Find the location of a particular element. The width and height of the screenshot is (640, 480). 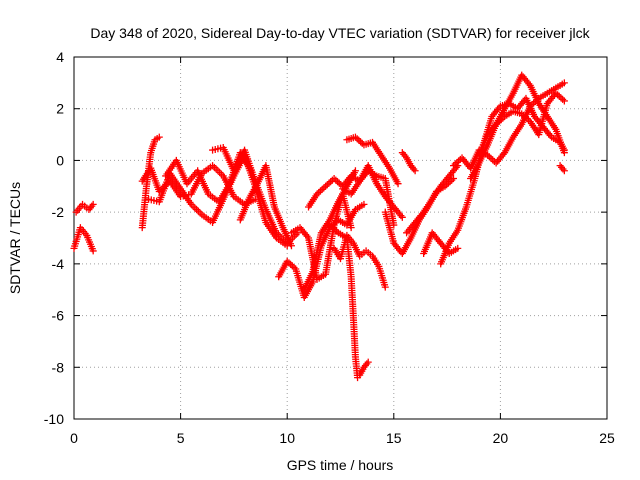

series-track-x is located at coordinates (521, 124).